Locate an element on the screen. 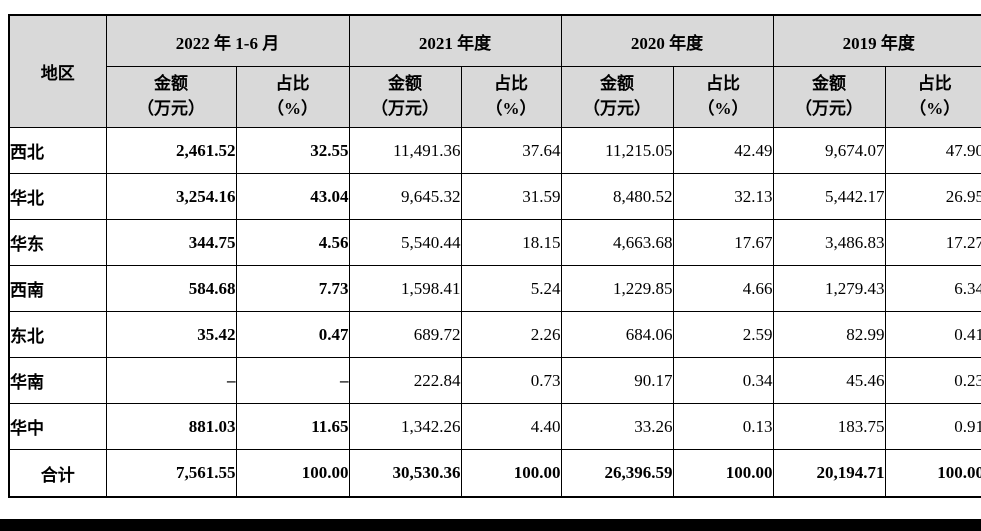  value-cell: 17.27 is located at coordinates (932, 242).